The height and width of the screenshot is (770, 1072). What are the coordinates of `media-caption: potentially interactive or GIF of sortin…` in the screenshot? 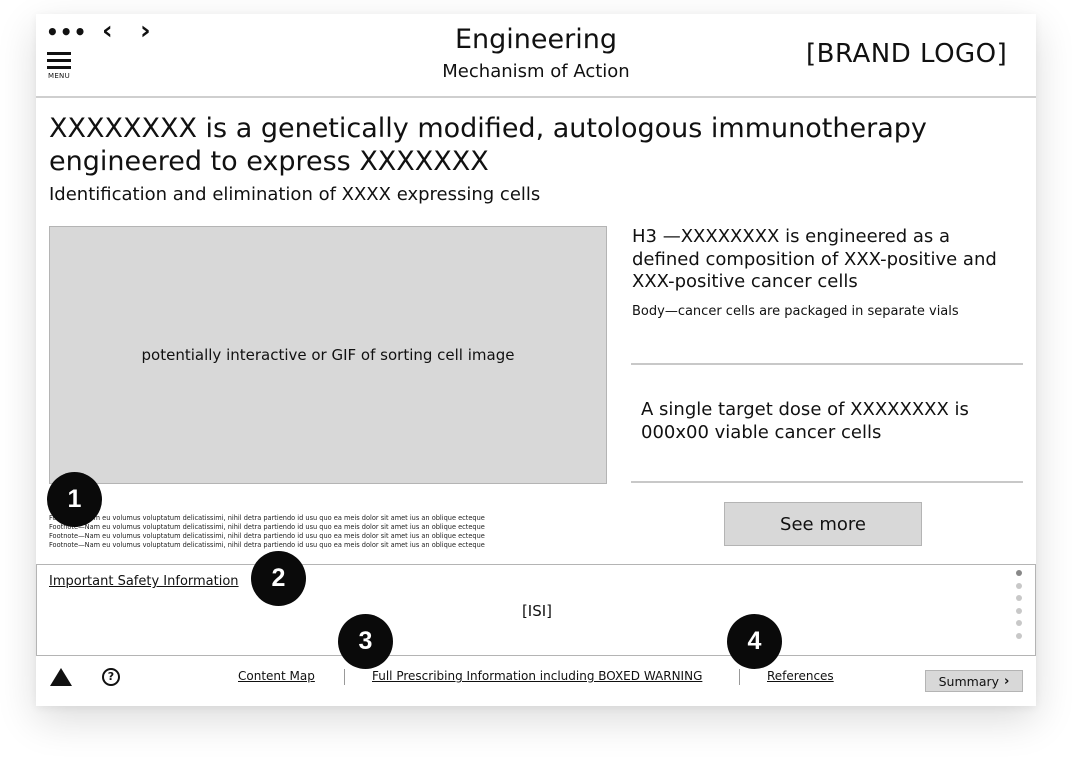 It's located at (328, 355).